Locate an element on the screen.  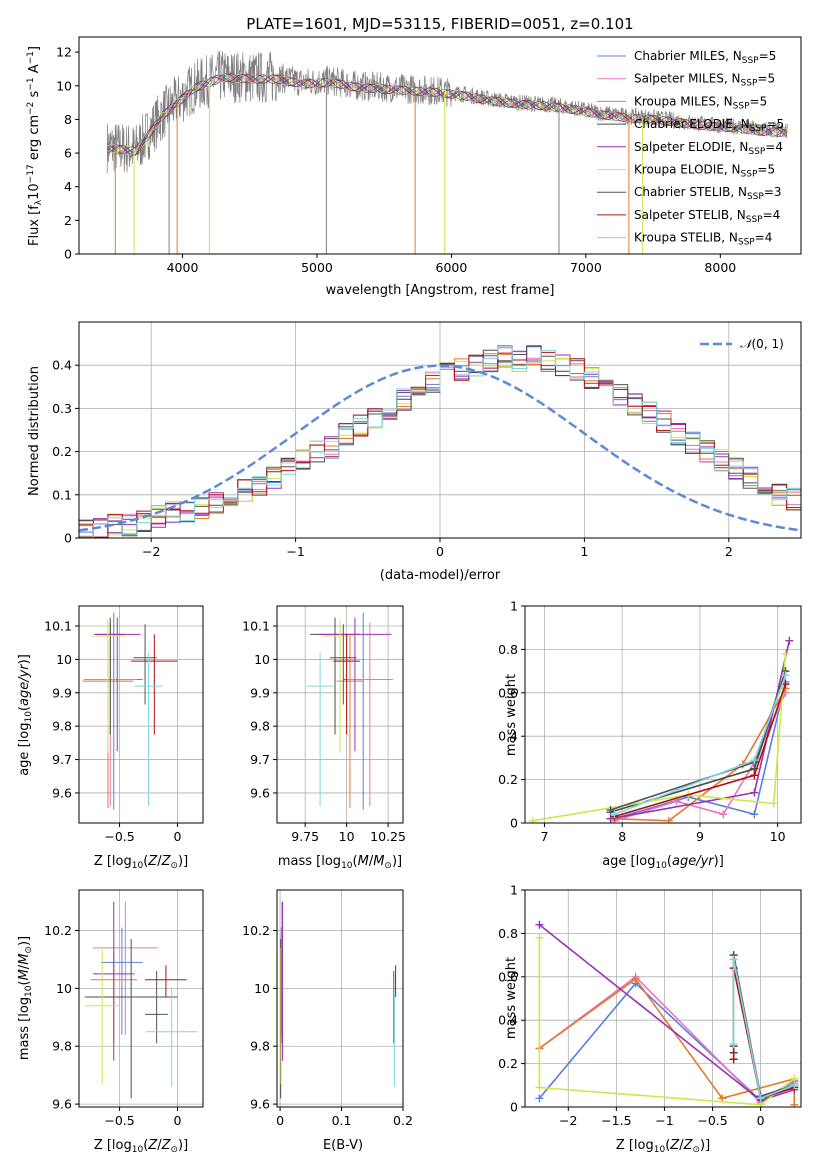
y-tick-label: 0 is located at coordinates (514, 1107).